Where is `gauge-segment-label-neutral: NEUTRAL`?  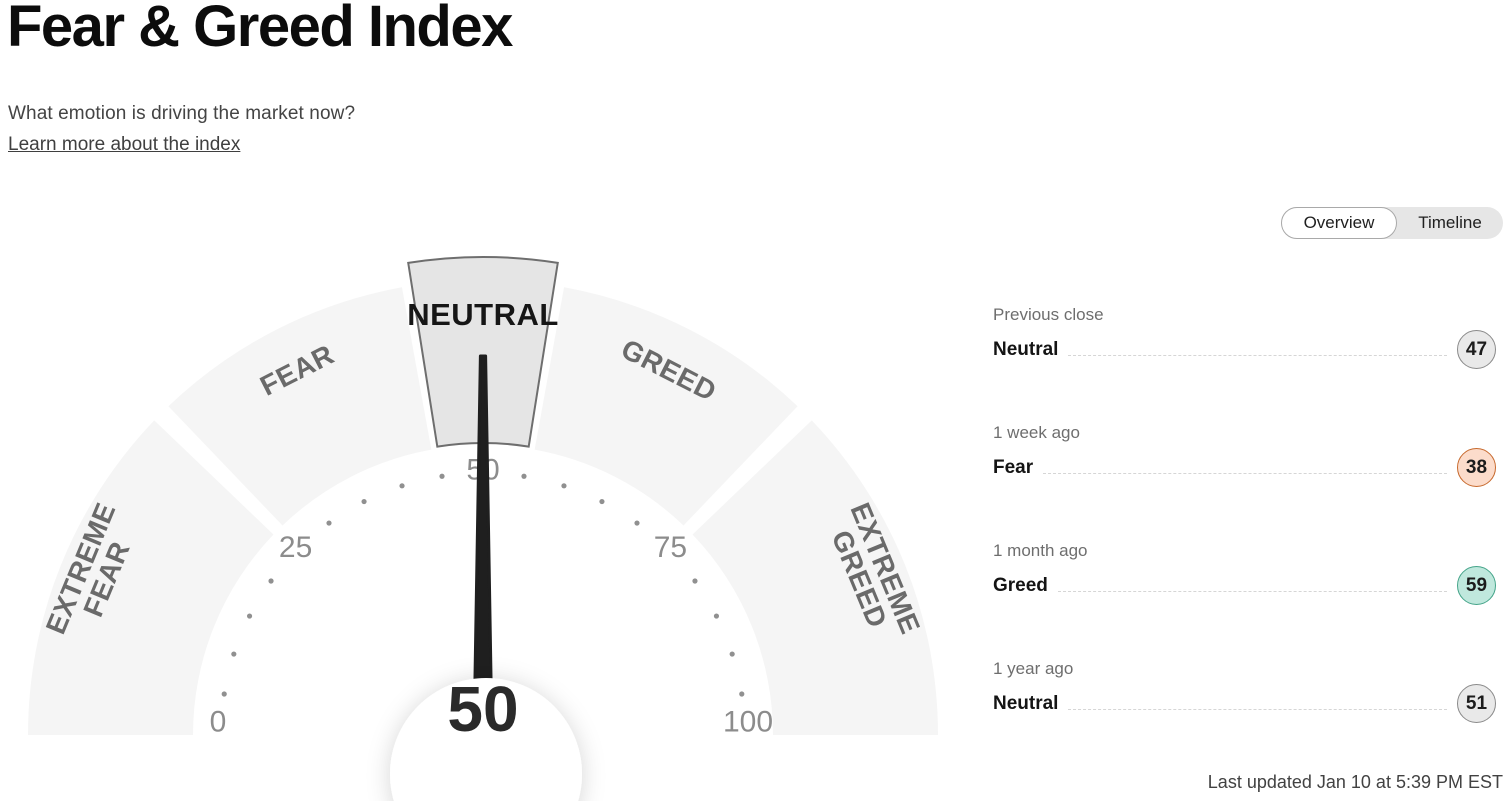 gauge-segment-label-neutral: NEUTRAL is located at coordinates (483, 314).